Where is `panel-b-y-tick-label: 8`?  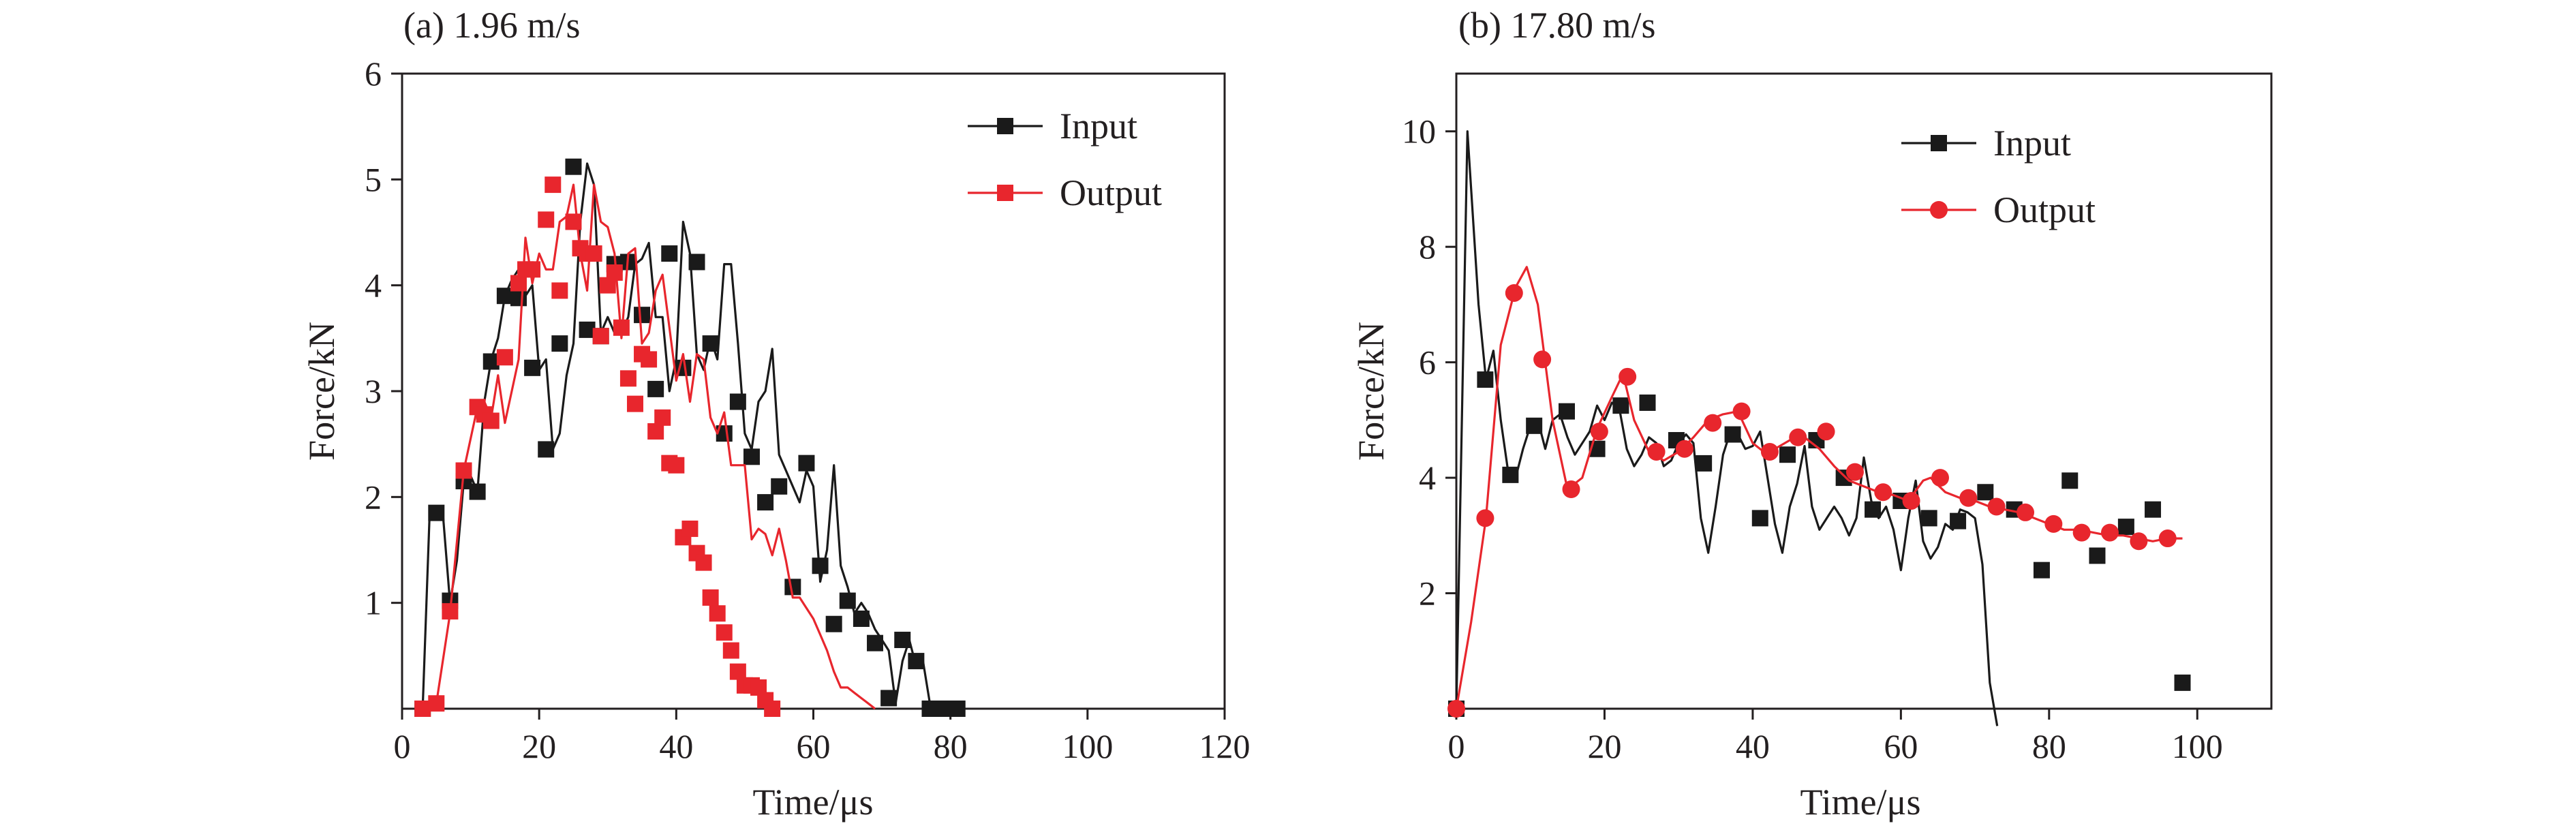 panel-b-y-tick-label: 8 is located at coordinates (1428, 247).